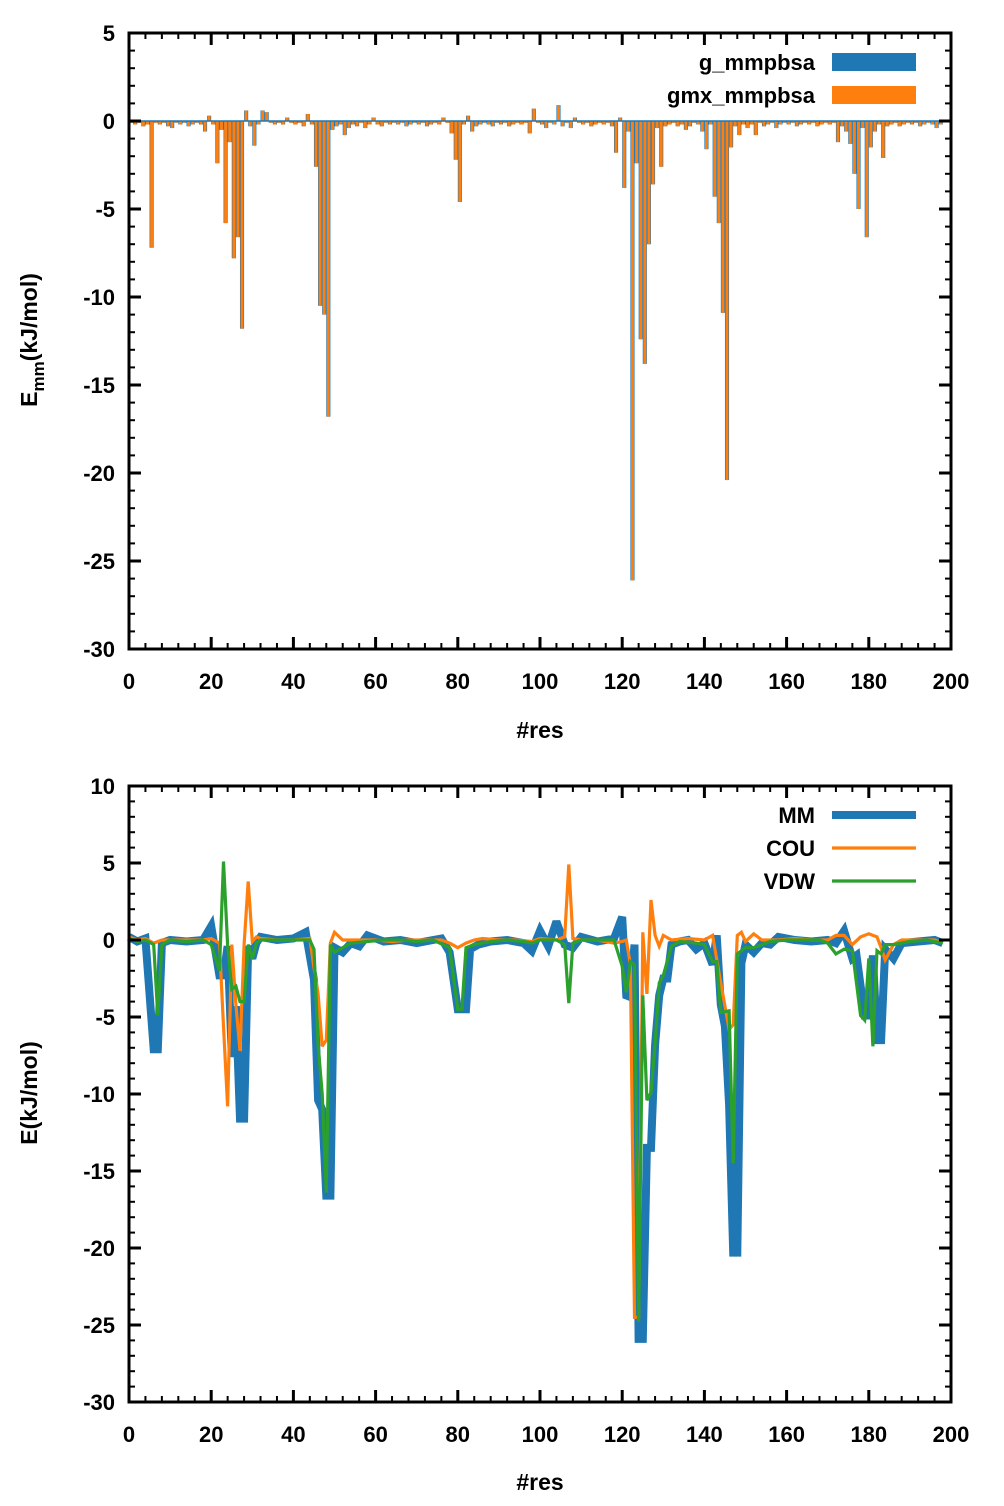 This screenshot has height=1506, width=1004. Describe the element at coordinates (951, 1434) in the screenshot. I see `x-tick-label: 200` at that location.